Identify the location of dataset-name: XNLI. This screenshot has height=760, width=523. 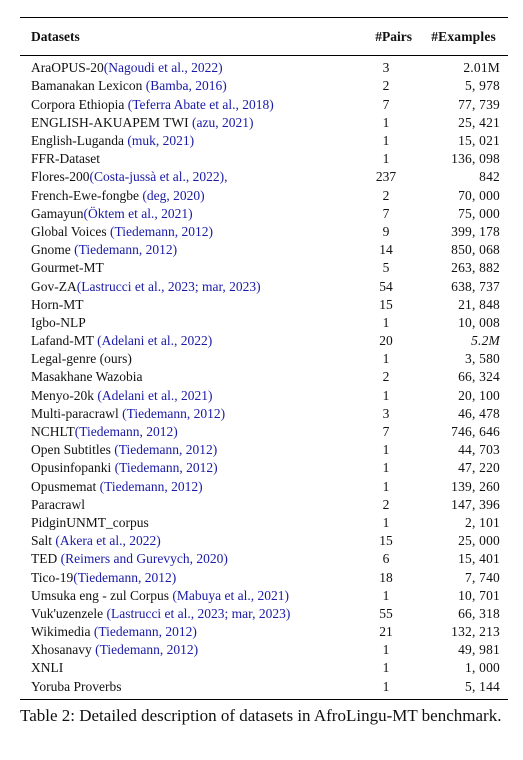
(47, 667).